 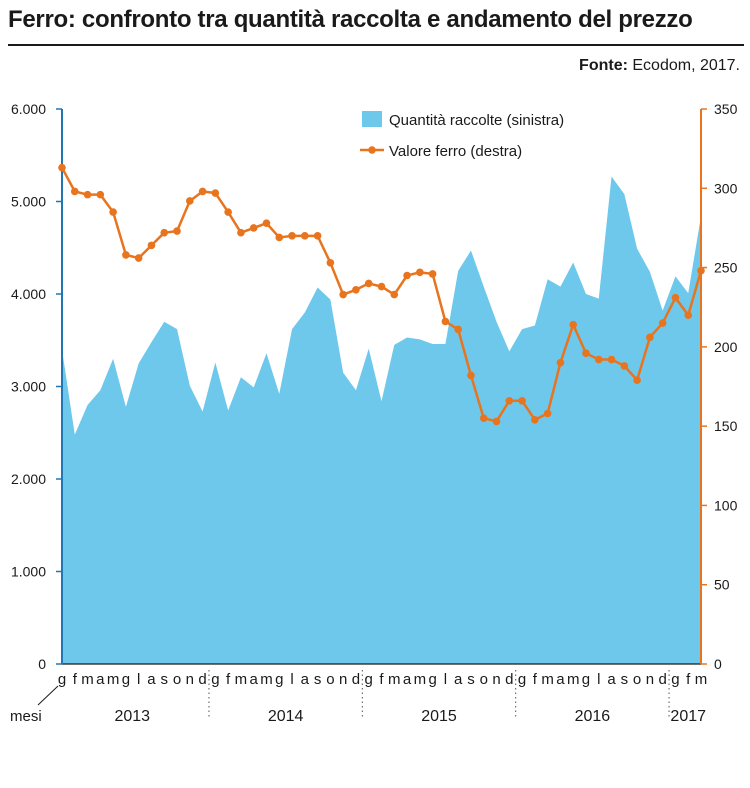 I want to click on legend-line-label: Valore ferro (destra), so click(x=455, y=151).